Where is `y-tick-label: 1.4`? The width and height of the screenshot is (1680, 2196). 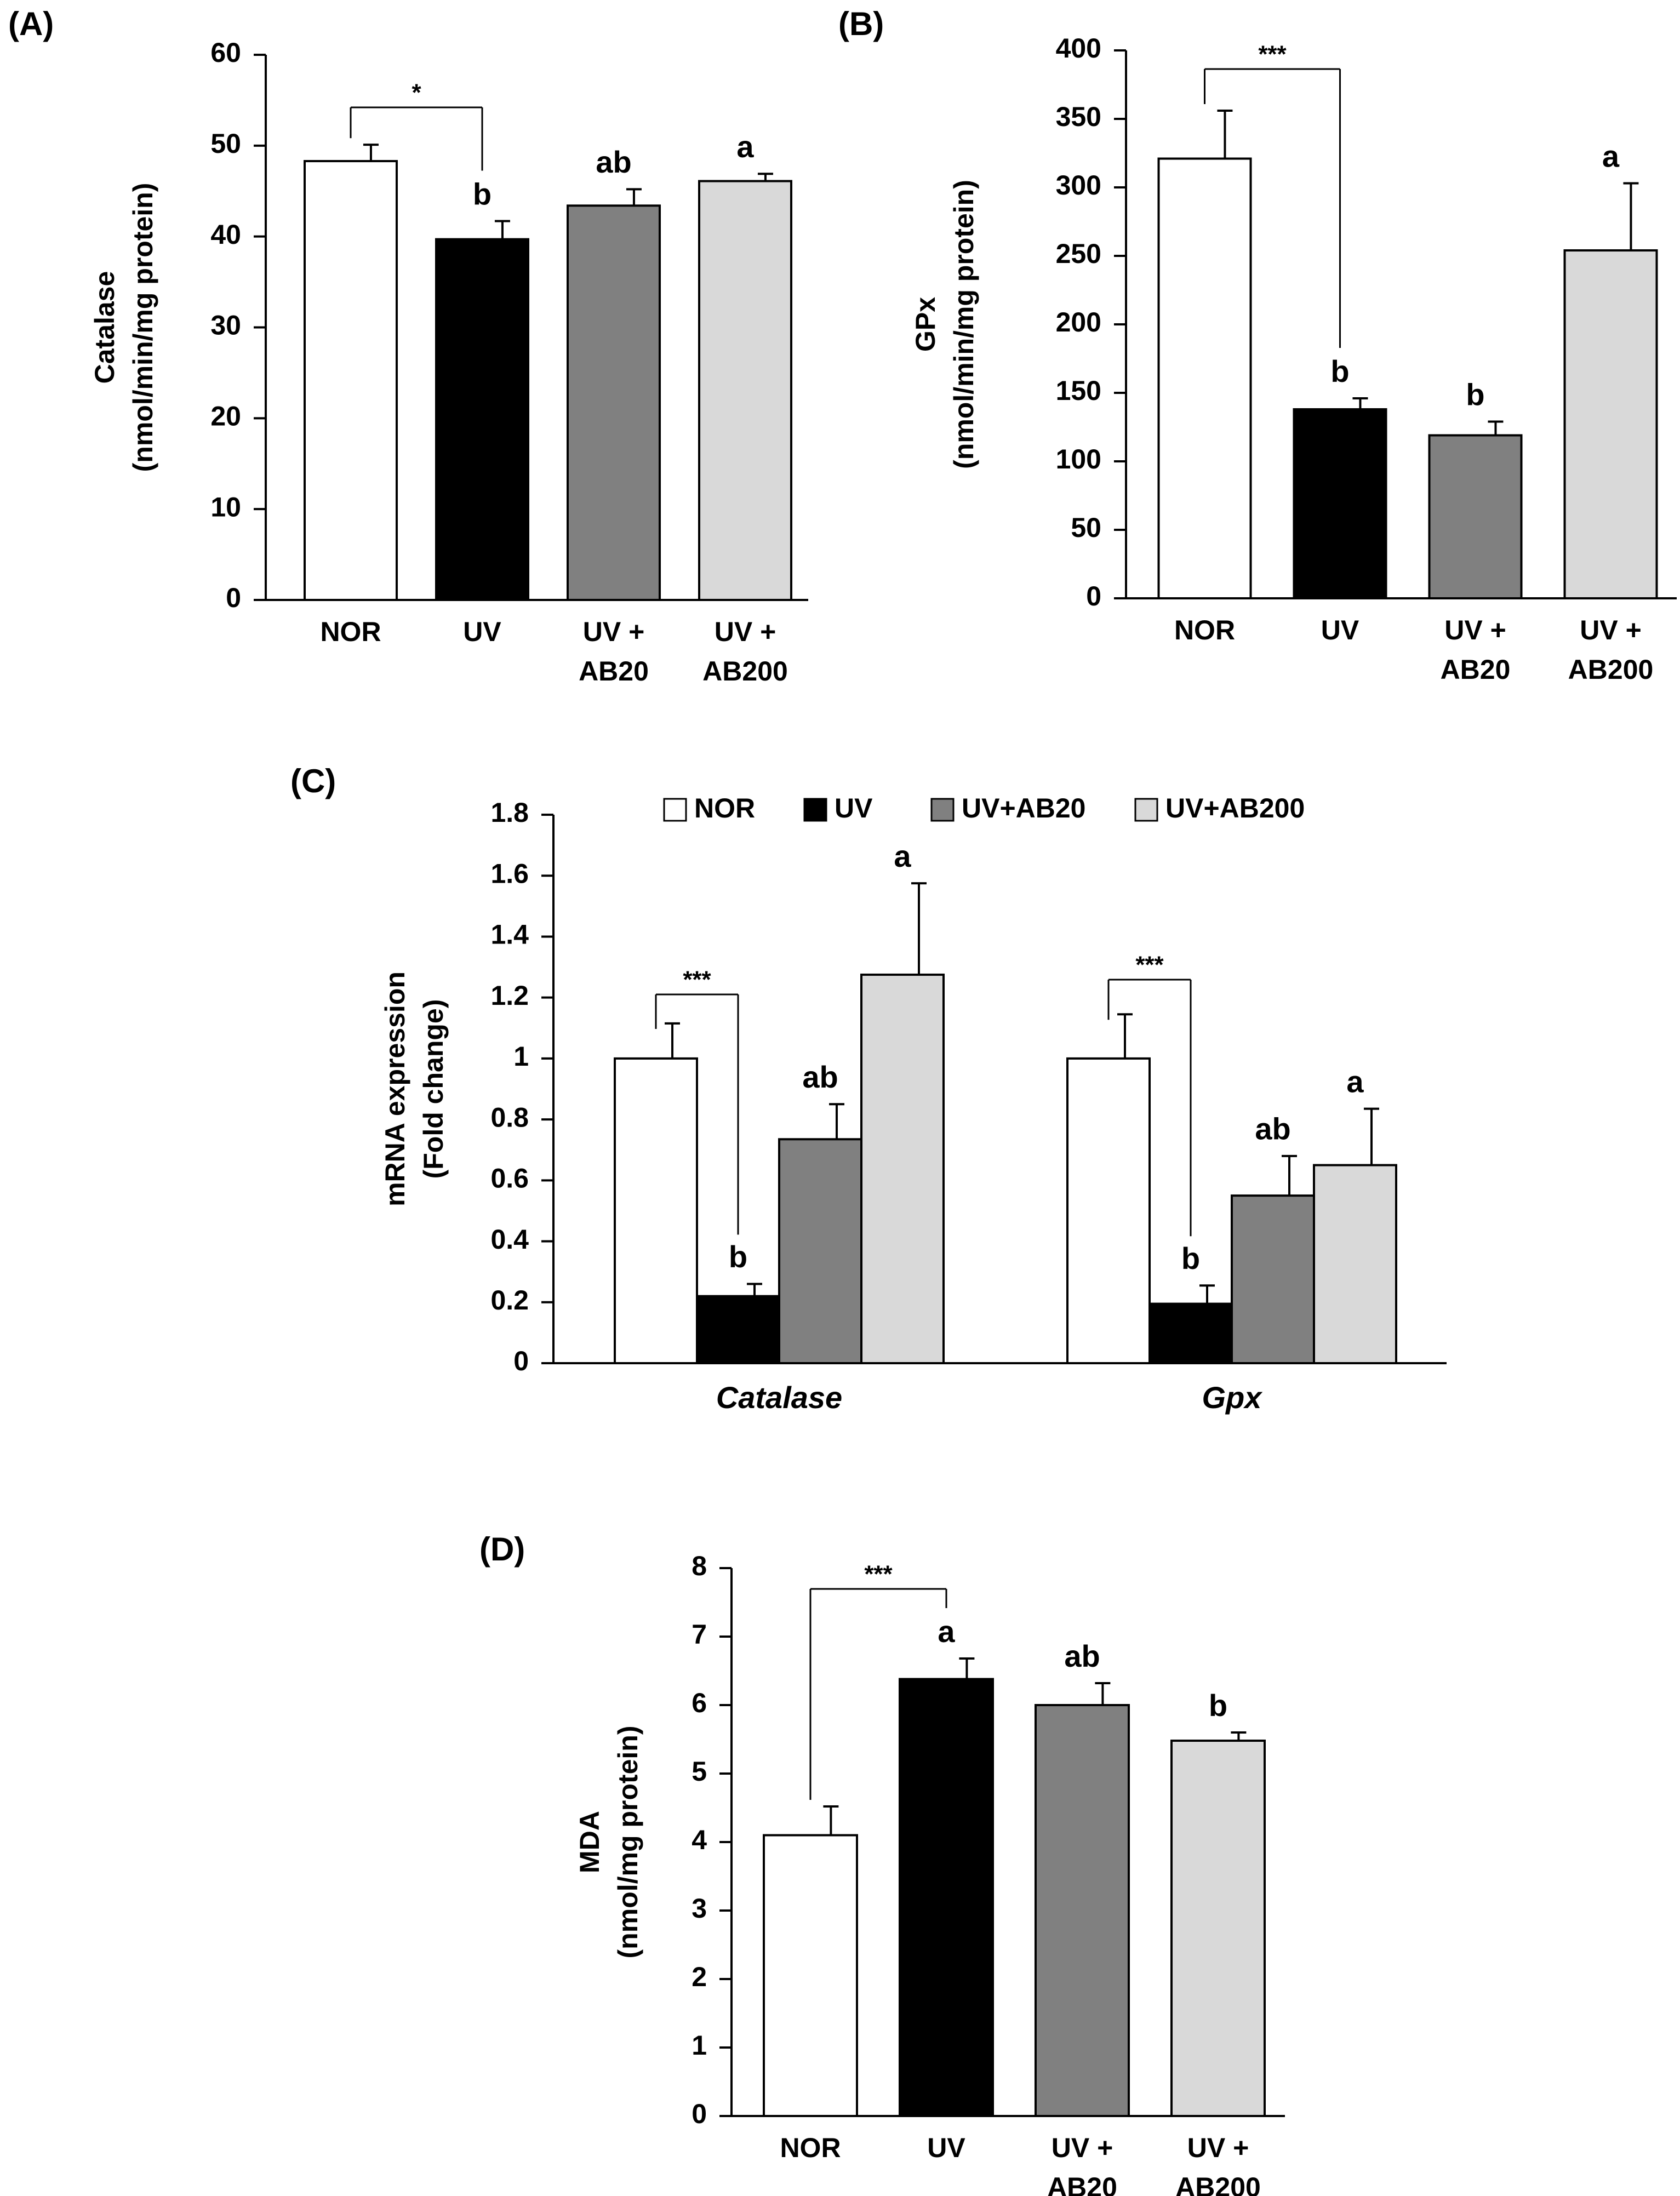 y-tick-label: 1.4 is located at coordinates (509, 935).